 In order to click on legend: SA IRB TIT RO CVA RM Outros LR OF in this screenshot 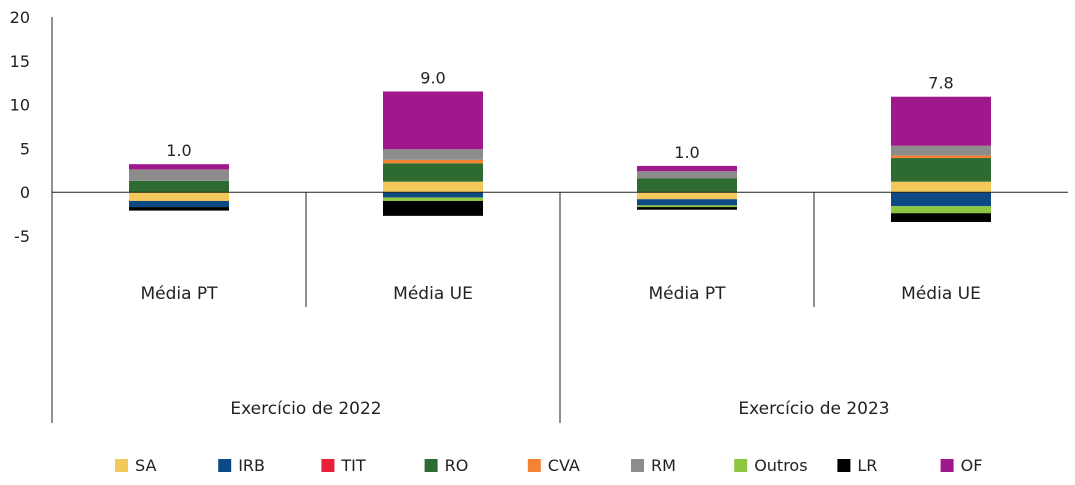, I will do `click(548, 465)`.